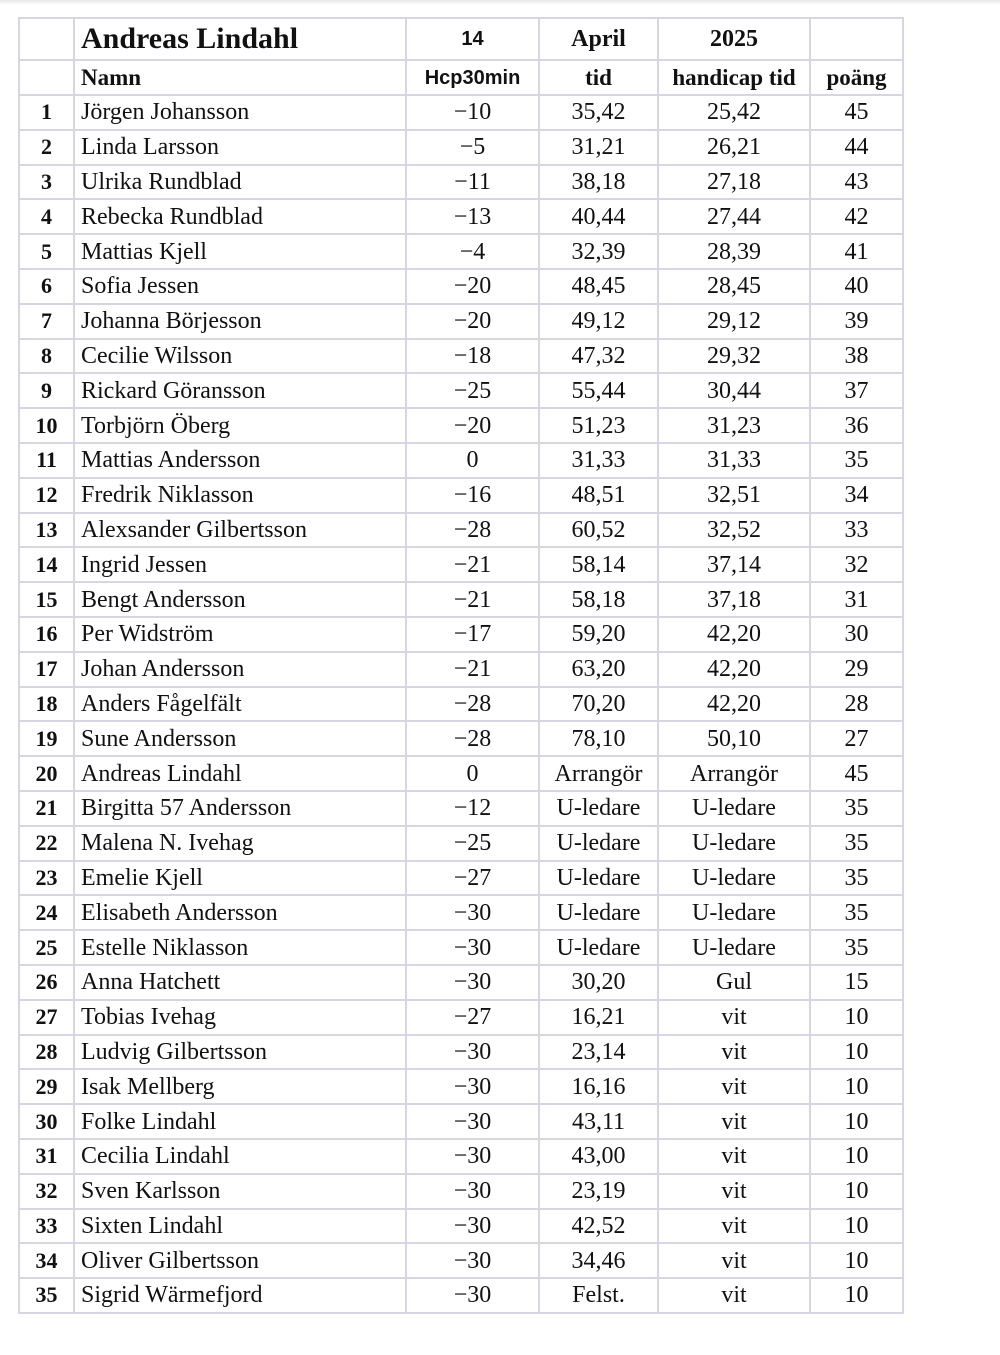 The image size is (1000, 1355). What do you see at coordinates (734, 77) in the screenshot?
I see `column-header-handicap-time: handicap tid` at bounding box center [734, 77].